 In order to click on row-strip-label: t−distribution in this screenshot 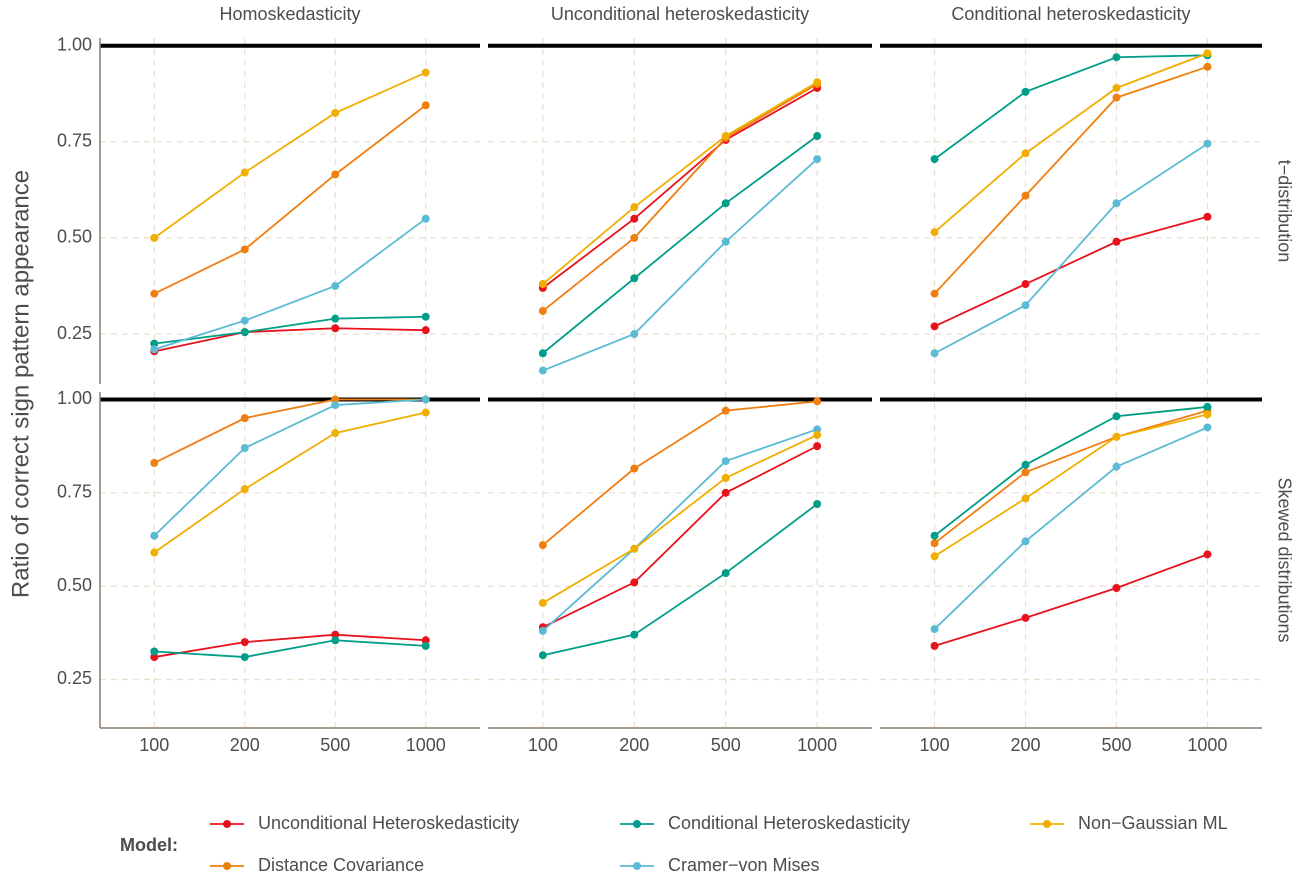, I will do `click(1284, 211)`.